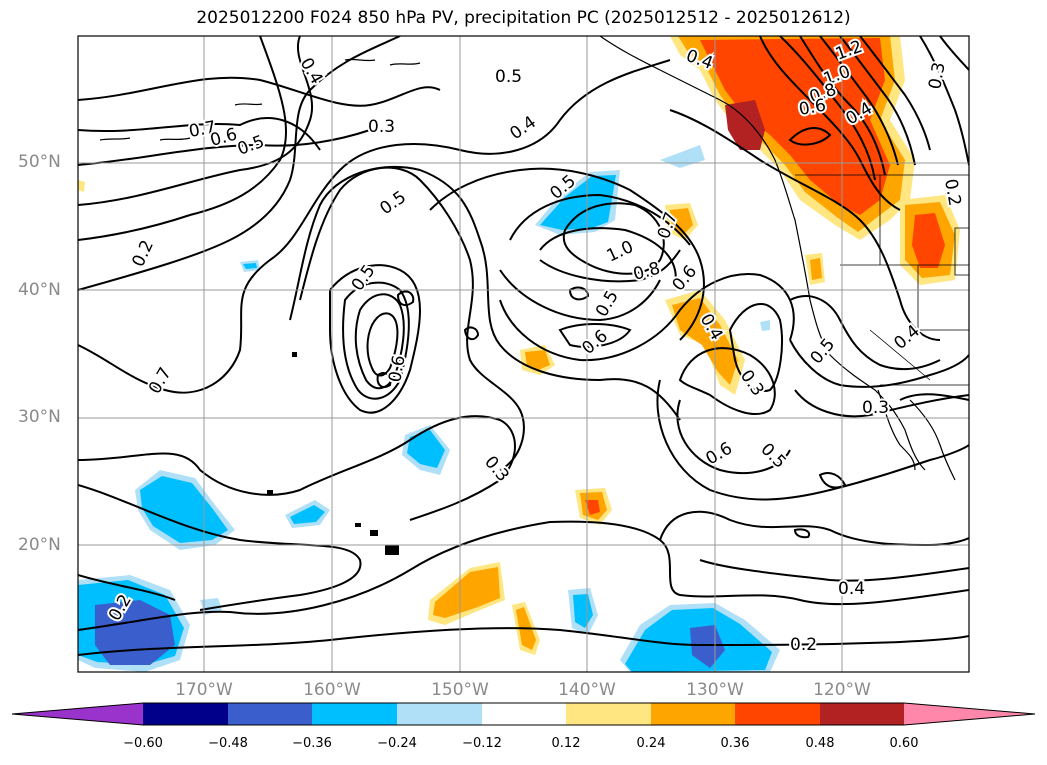 Image resolution: width=1047 pixels, height=765 pixels. I want to click on colorbar-tick-label: 0.48, so click(820, 743).